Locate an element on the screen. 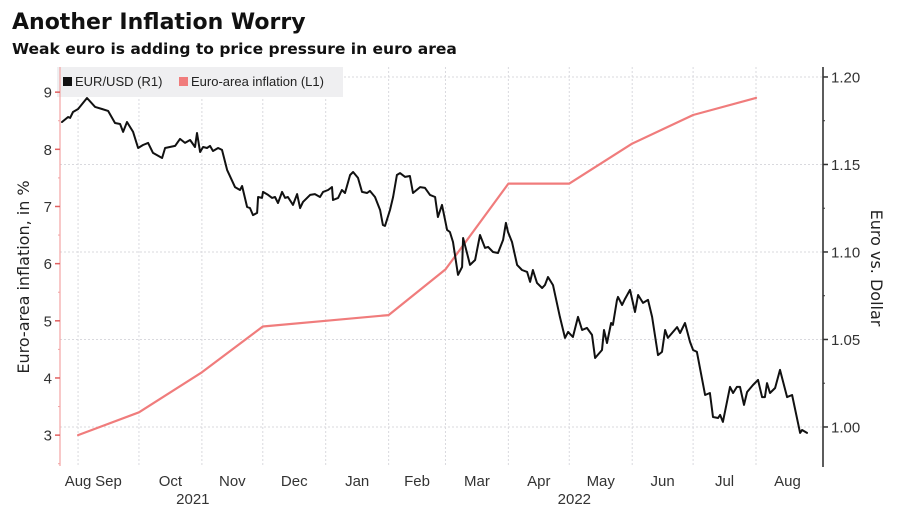 This screenshot has width=900, height=510. left-y-axis: 3 4 5 6 7 8 9 is located at coordinates (52, 266).